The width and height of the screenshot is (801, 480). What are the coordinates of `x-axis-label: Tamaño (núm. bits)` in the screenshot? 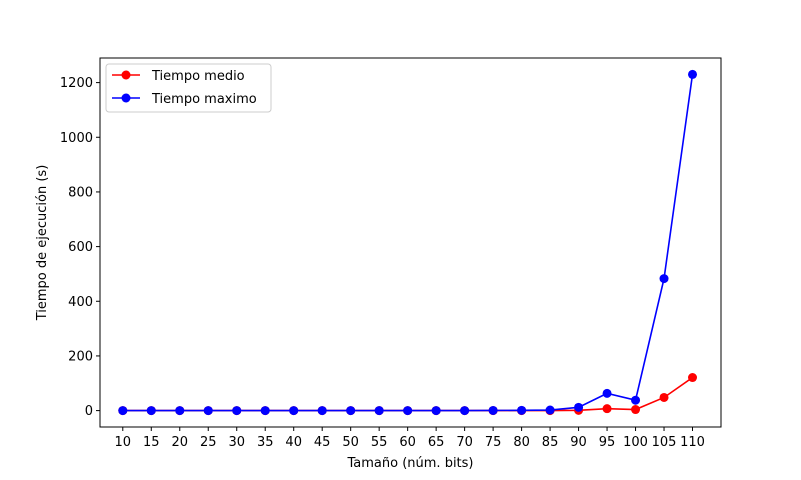 It's located at (410, 463).